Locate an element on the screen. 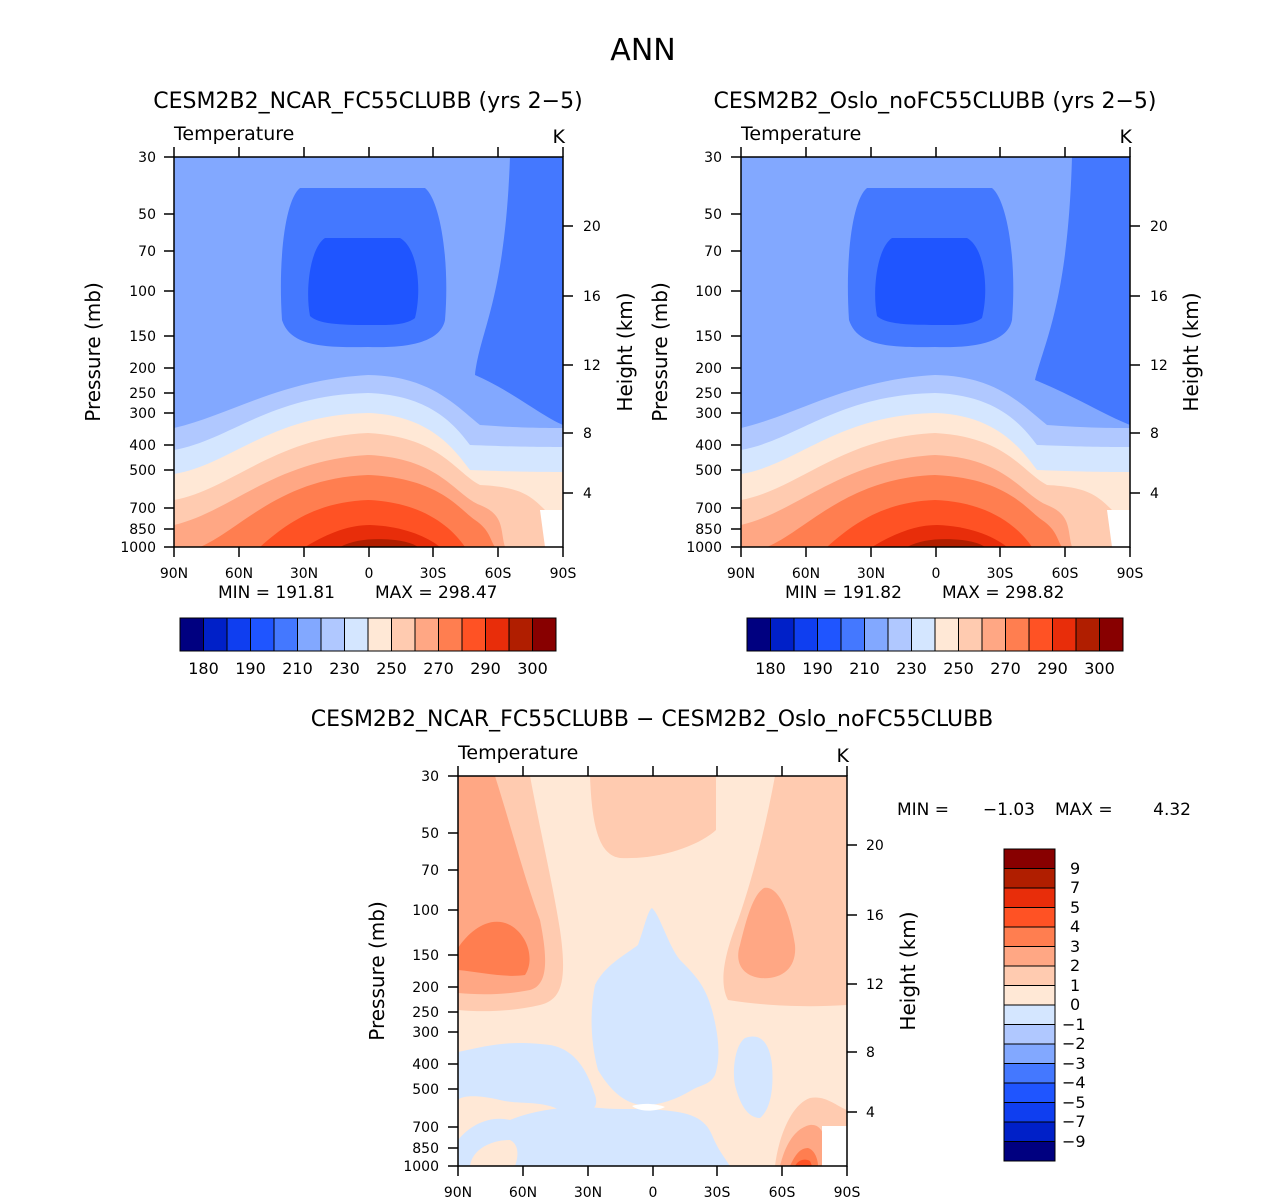 The width and height of the screenshot is (1285, 1203). height-tick-label: 4 is located at coordinates (587, 494).